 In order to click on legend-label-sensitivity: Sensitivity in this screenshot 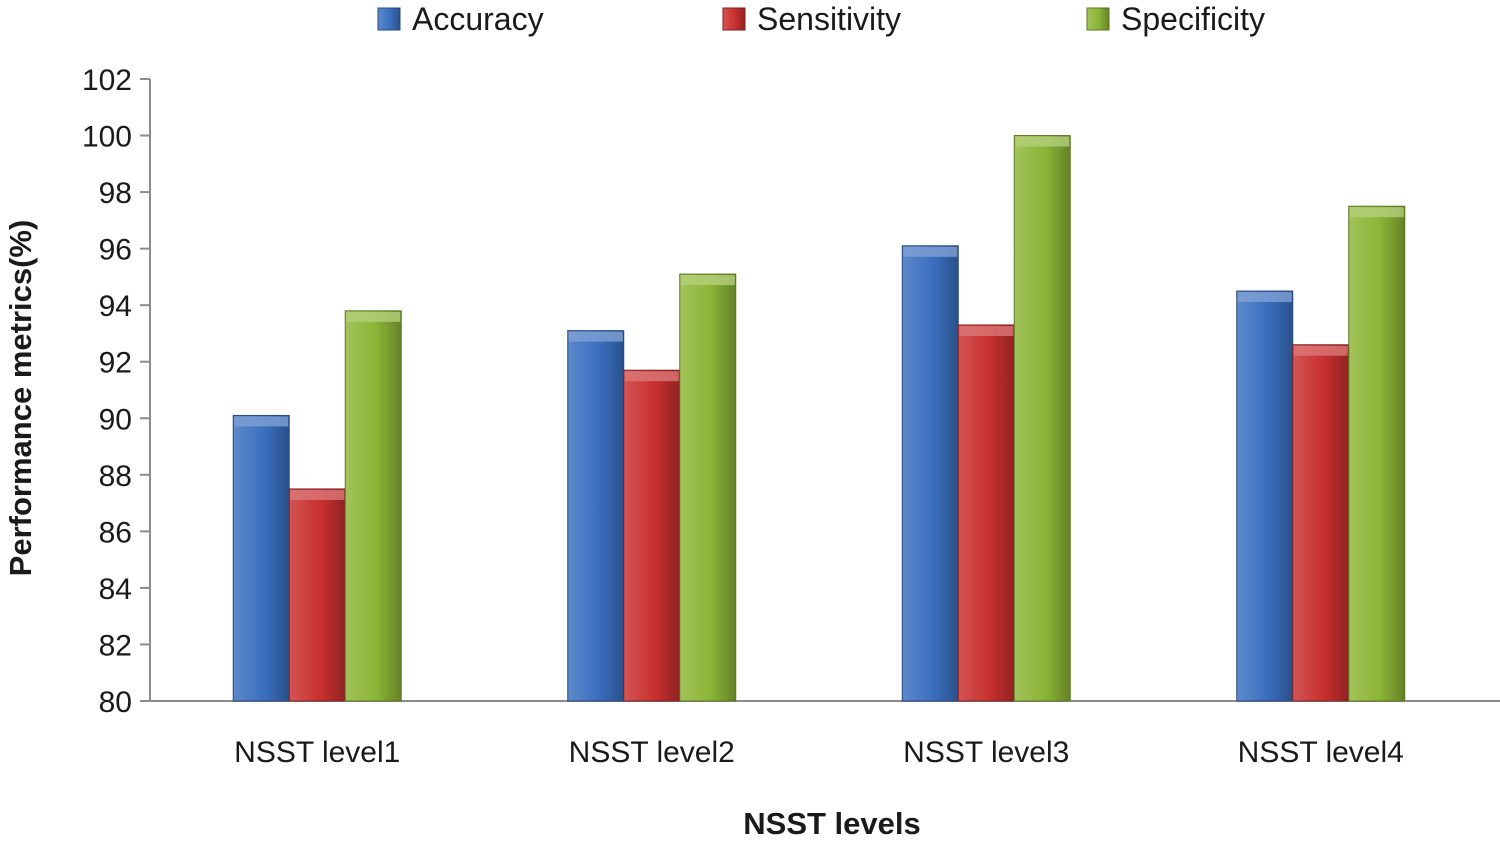, I will do `click(829, 19)`.